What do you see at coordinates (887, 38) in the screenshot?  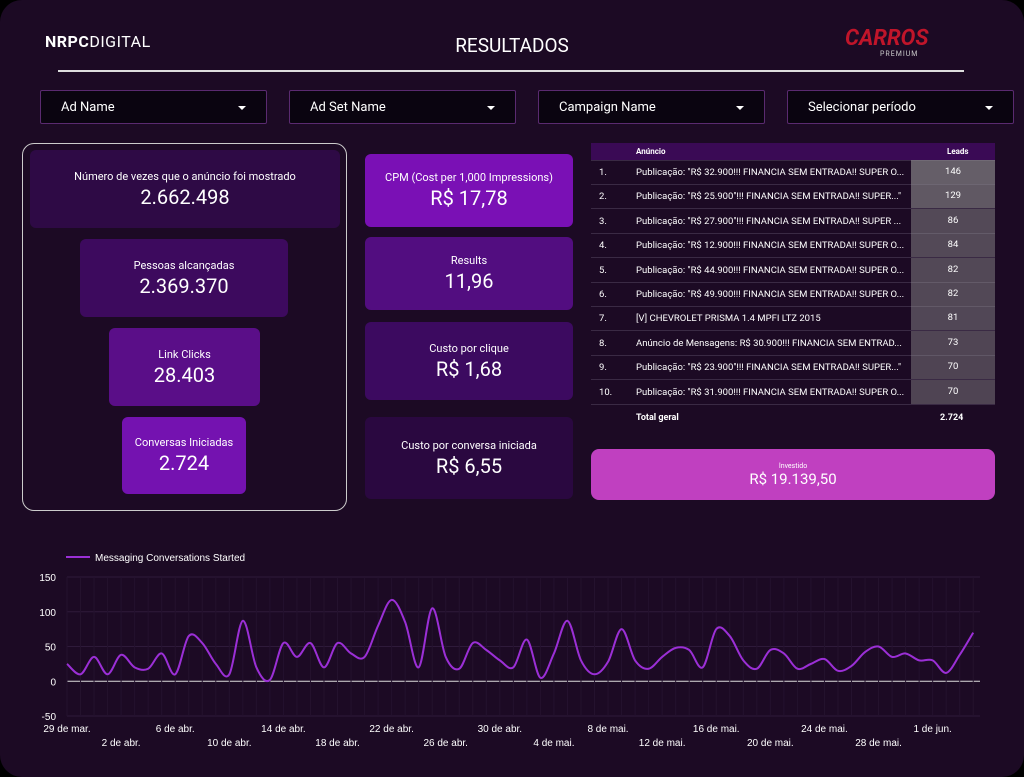 I see `logo-right: CARROS` at bounding box center [887, 38].